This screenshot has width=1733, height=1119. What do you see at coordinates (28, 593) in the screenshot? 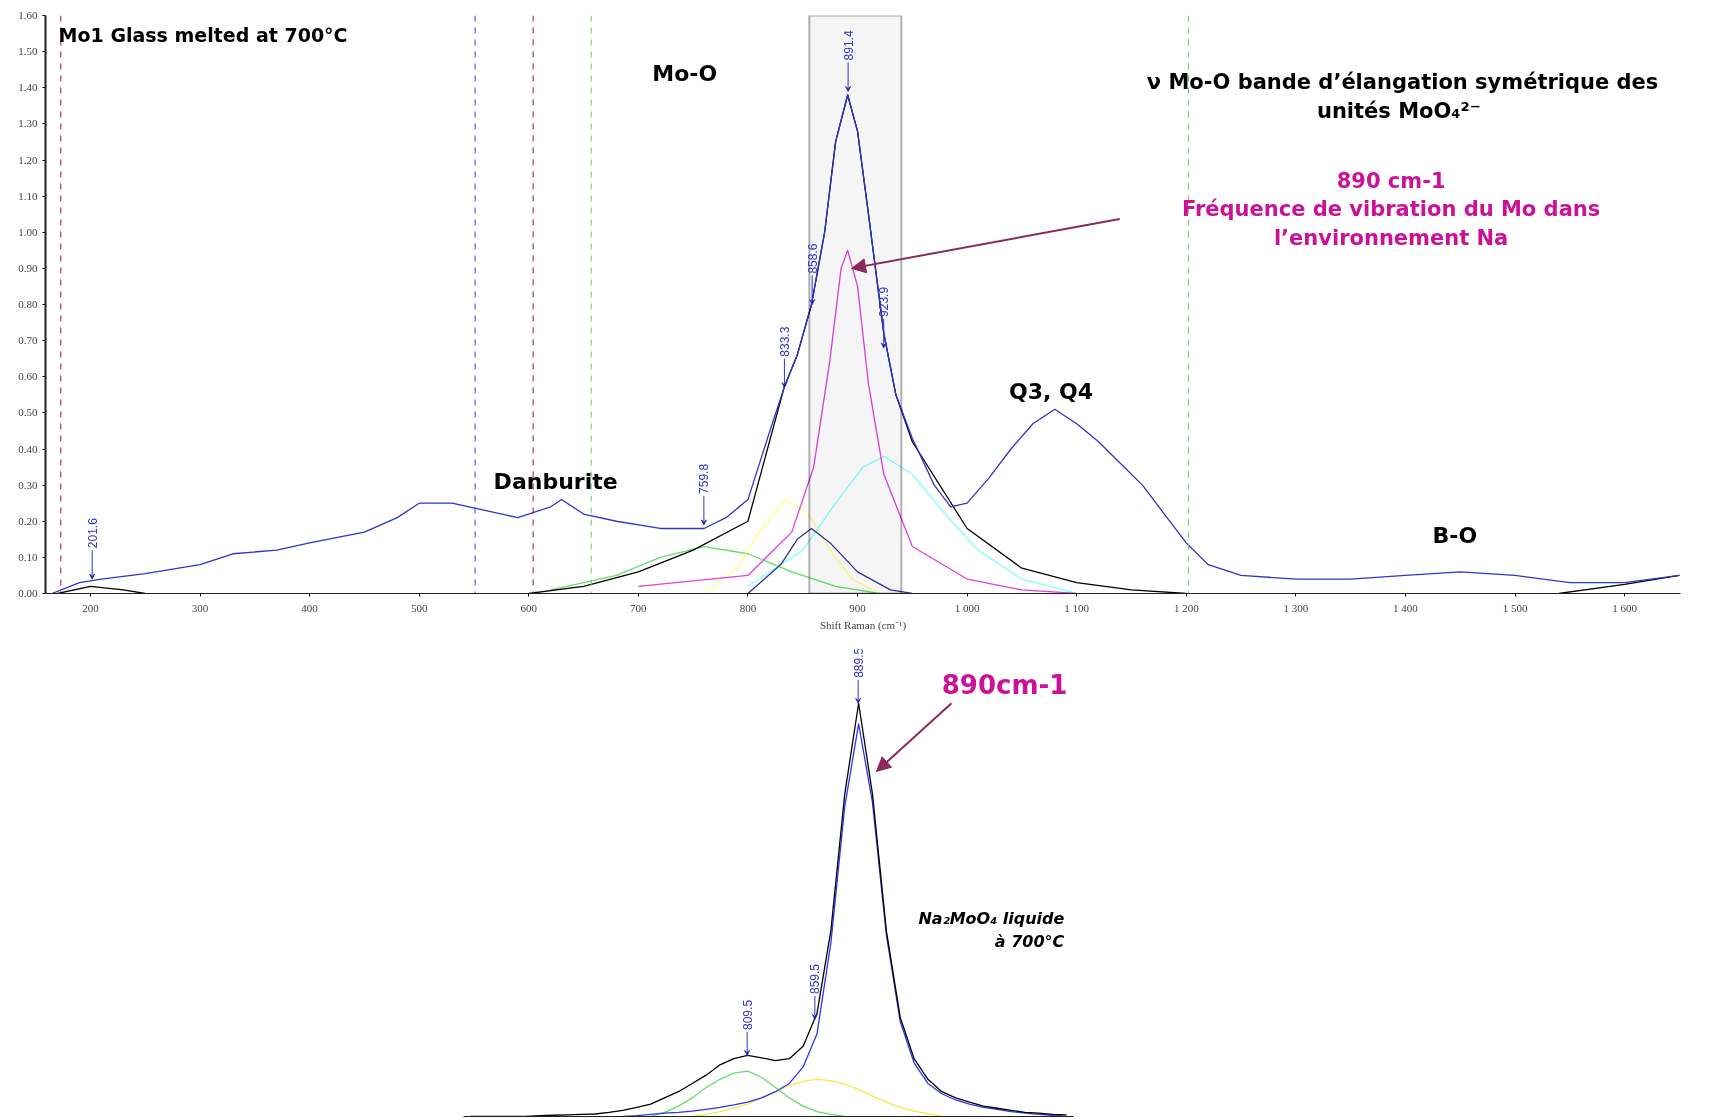
I see `y-tick-label: 0.00` at bounding box center [28, 593].